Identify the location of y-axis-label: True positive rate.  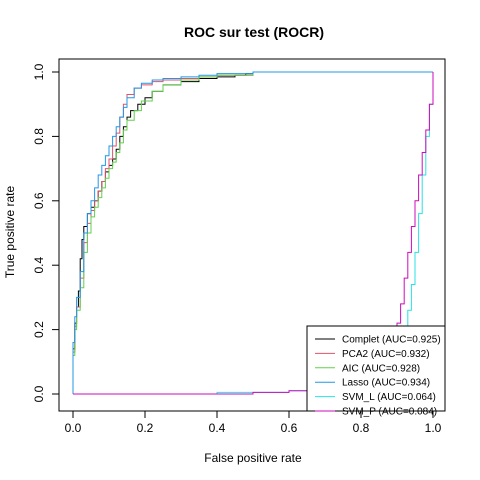
(10, 232).